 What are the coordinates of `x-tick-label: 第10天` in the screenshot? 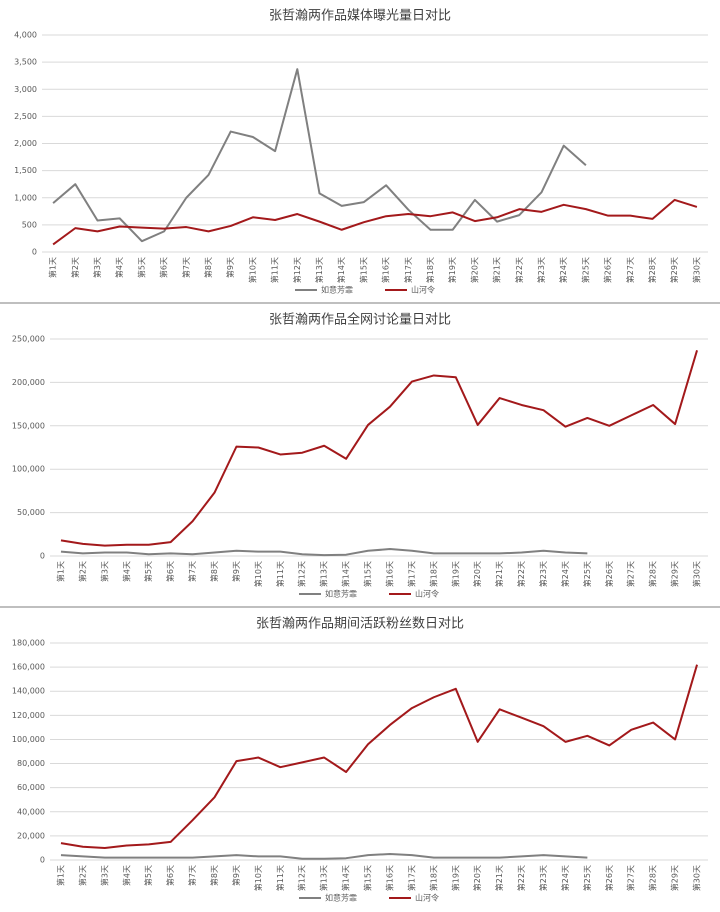 It's located at (258, 574).